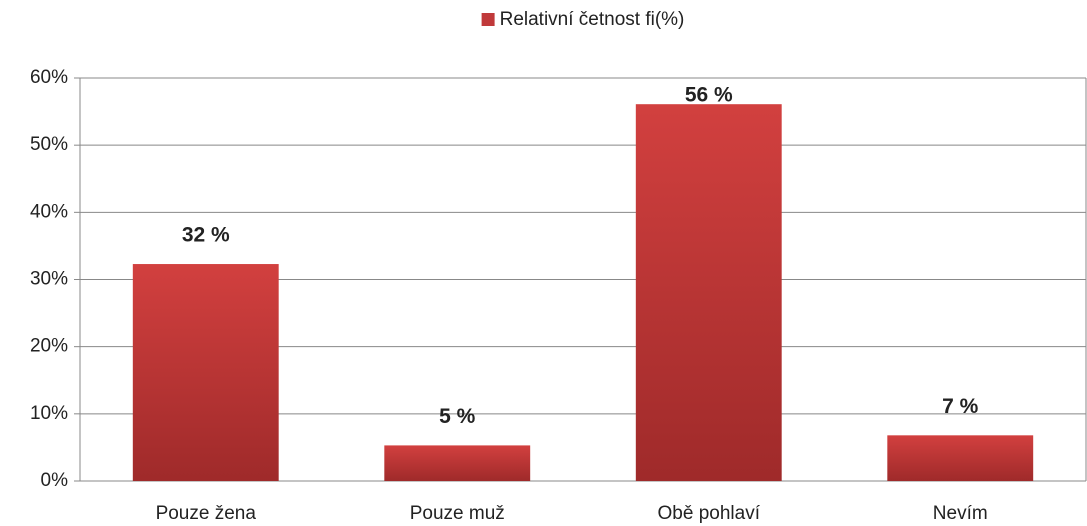 The image size is (1087, 526). I want to click on x-tick-label: Obě pohlaví, so click(709, 513).